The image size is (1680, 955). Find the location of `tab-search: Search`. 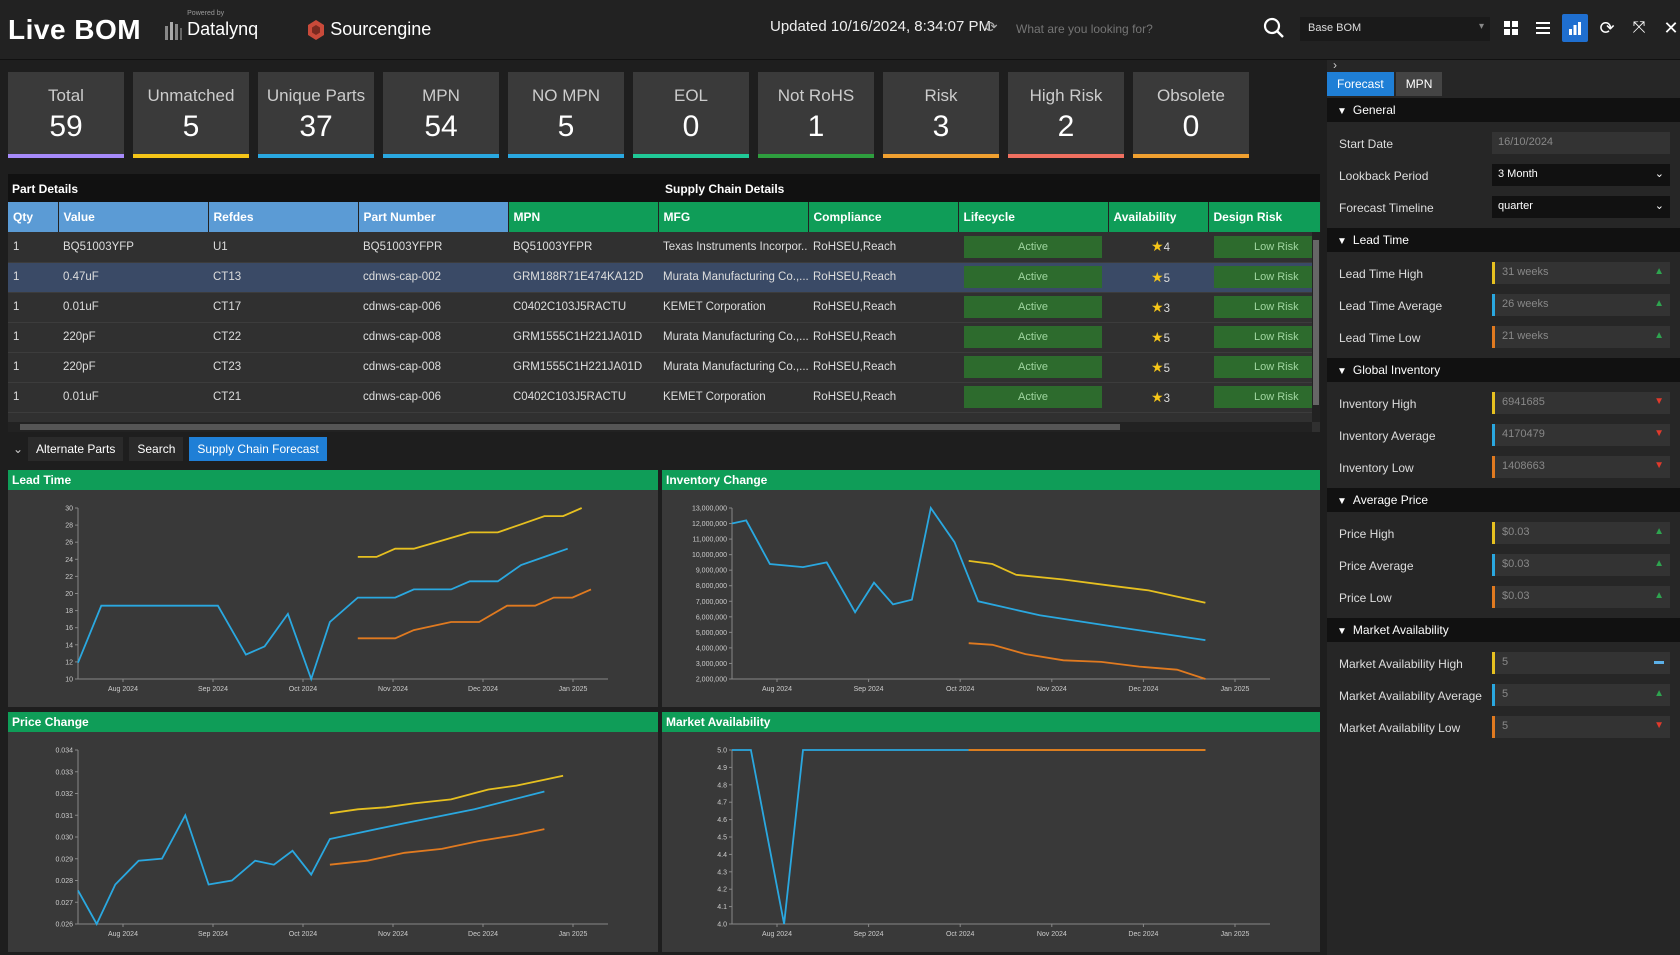

tab-search: Search is located at coordinates (156, 449).